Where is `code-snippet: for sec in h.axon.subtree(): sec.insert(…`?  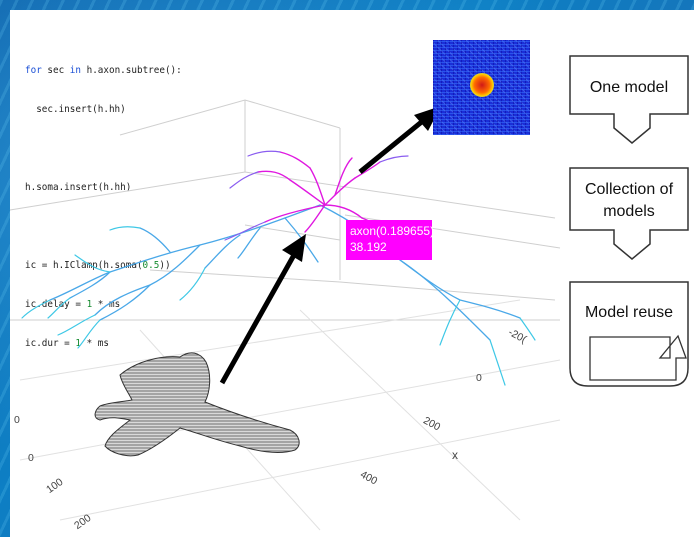
code-snippet: for sec in h.axon.subtree(): sec.insert(… is located at coordinates (103, 200).